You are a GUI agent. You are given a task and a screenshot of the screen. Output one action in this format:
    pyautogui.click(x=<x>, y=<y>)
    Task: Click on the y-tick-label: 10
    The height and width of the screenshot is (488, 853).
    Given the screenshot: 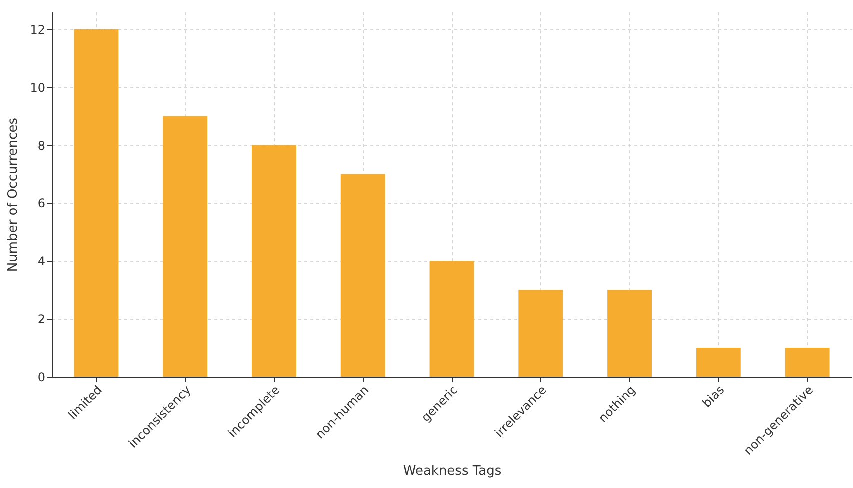 What is the action you would take?
    pyautogui.click(x=38, y=87)
    